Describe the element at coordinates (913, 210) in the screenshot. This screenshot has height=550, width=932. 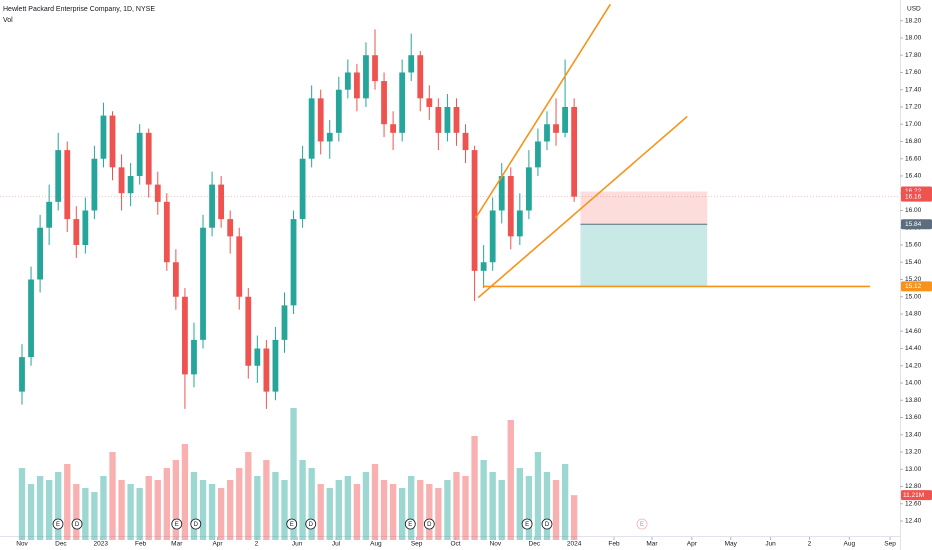
I see `y-tick-label: 16.00` at that location.